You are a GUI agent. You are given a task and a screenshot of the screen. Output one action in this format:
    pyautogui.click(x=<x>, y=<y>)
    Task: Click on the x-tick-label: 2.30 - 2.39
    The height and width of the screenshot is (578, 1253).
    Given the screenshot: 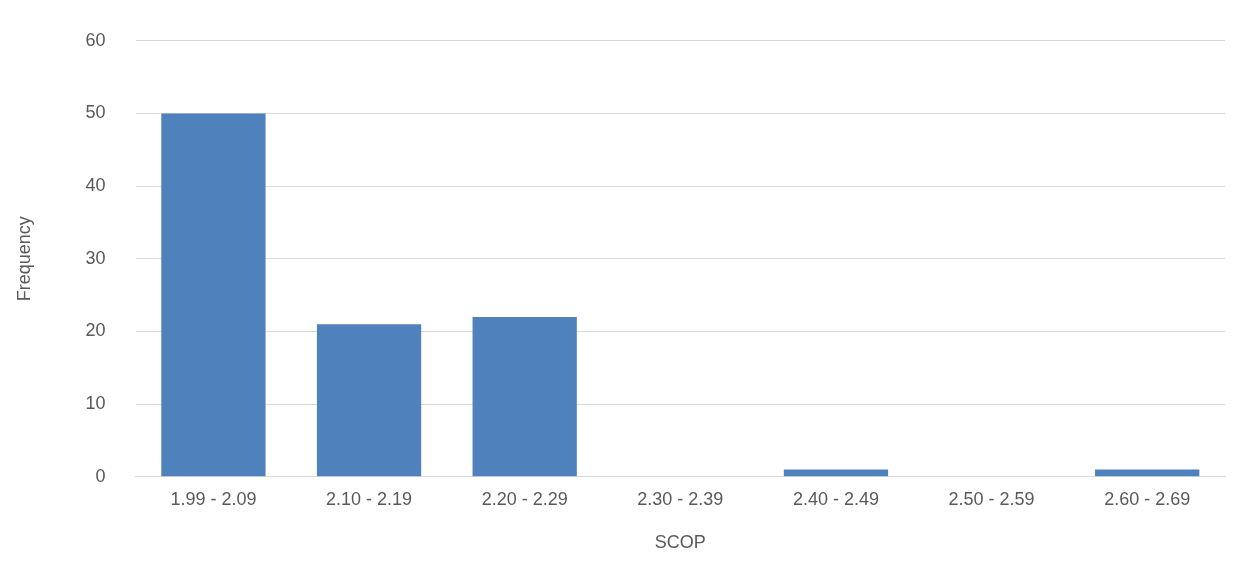 What is the action you would take?
    pyautogui.click(x=680, y=498)
    